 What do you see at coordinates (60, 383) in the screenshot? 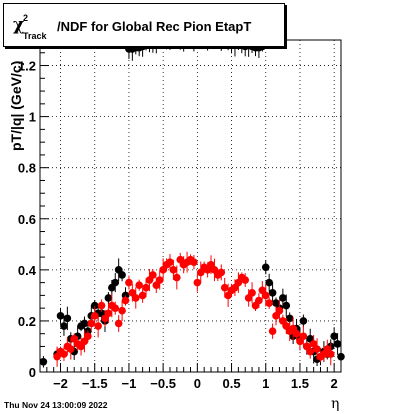
I see `x-tick-label: −2` at bounding box center [60, 383].